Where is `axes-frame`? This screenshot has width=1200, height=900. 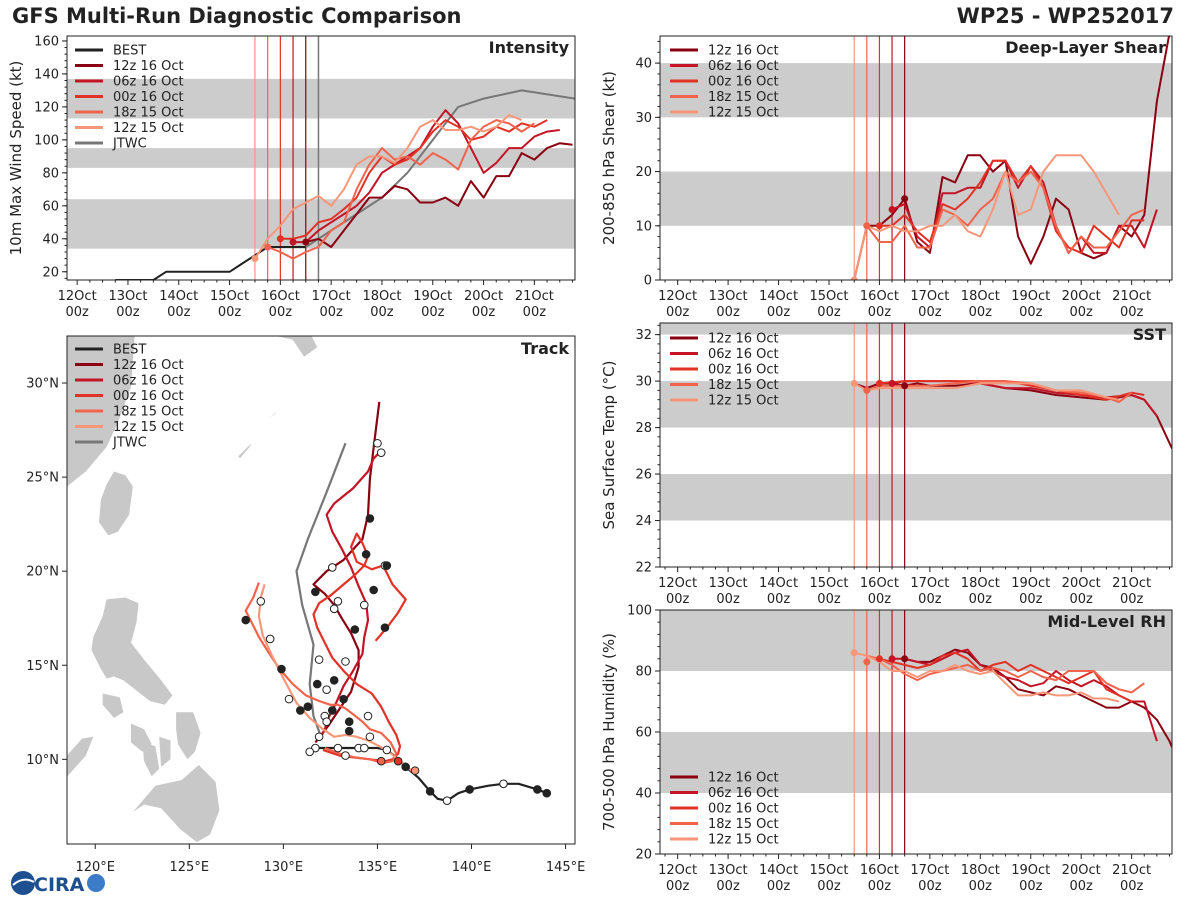 axes-frame is located at coordinates (321, 158).